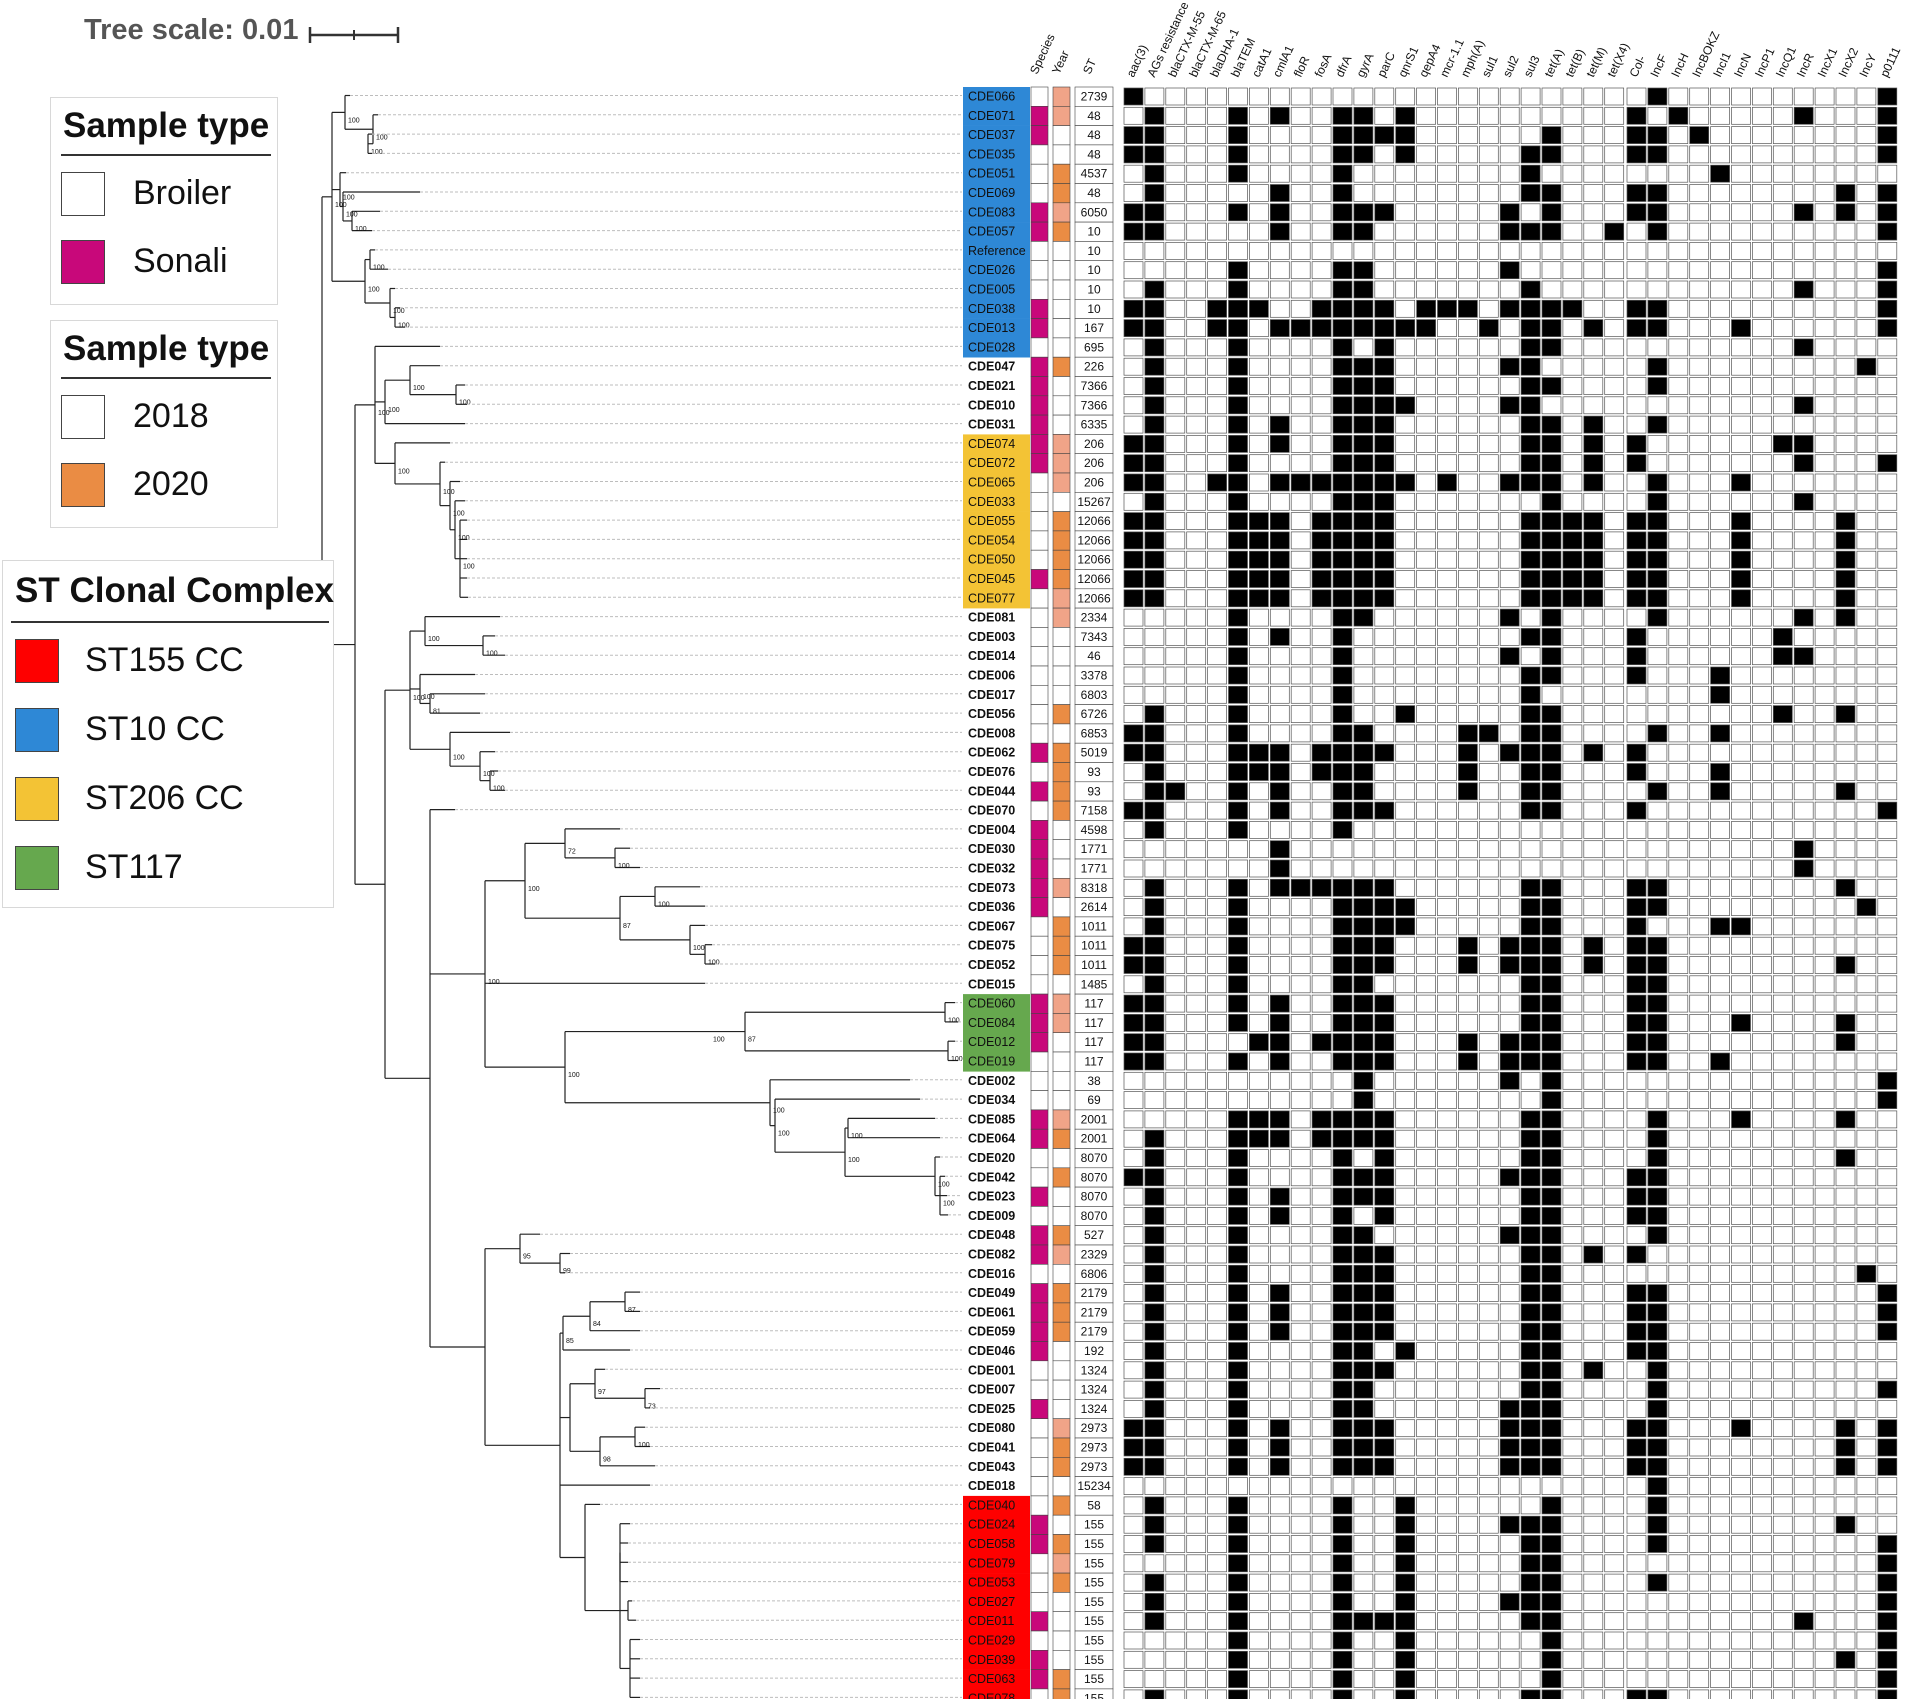 Image resolution: width=1905 pixels, height=1699 pixels. What do you see at coordinates (1658, 65) in the screenshot?
I see `plasmid-header: IncF` at bounding box center [1658, 65].